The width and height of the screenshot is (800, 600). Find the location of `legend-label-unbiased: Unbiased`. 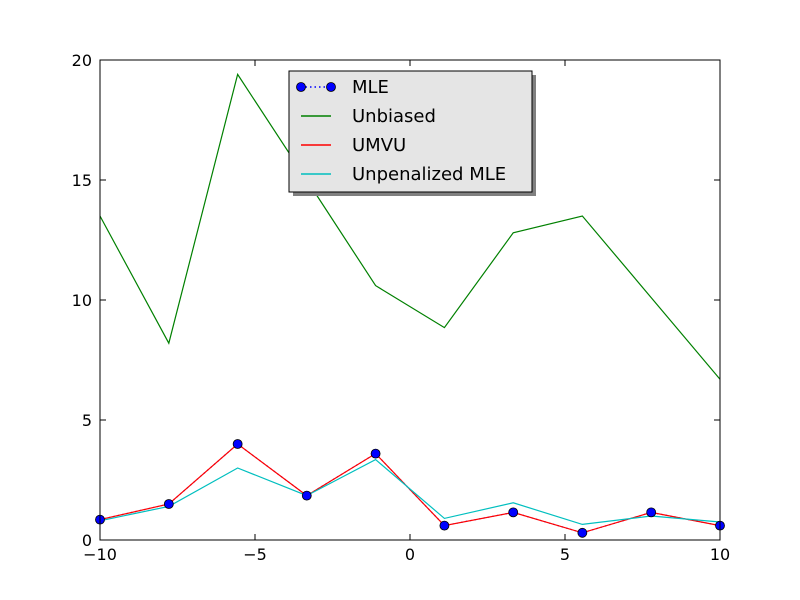

legend-label-unbiased: Unbiased is located at coordinates (394, 116).